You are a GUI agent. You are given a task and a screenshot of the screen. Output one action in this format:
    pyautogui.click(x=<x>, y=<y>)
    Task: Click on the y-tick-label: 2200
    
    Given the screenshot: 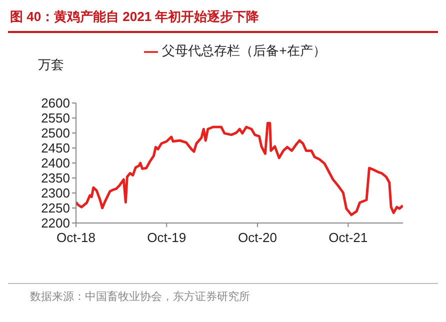 What is the action you would take?
    pyautogui.click(x=55, y=223)
    